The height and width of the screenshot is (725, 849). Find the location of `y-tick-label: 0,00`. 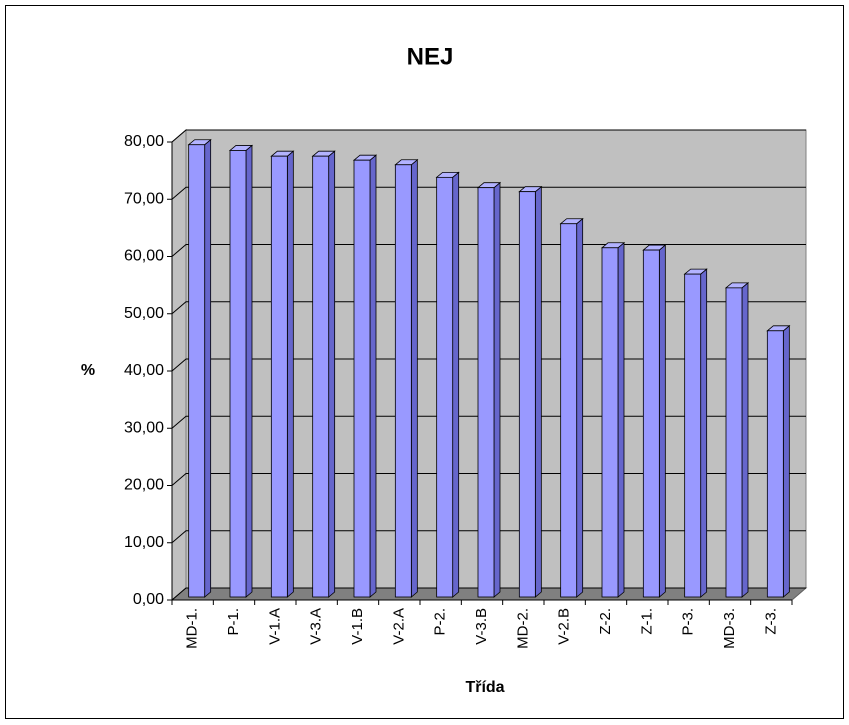

y-tick-label: 0,00 is located at coordinates (148, 599).